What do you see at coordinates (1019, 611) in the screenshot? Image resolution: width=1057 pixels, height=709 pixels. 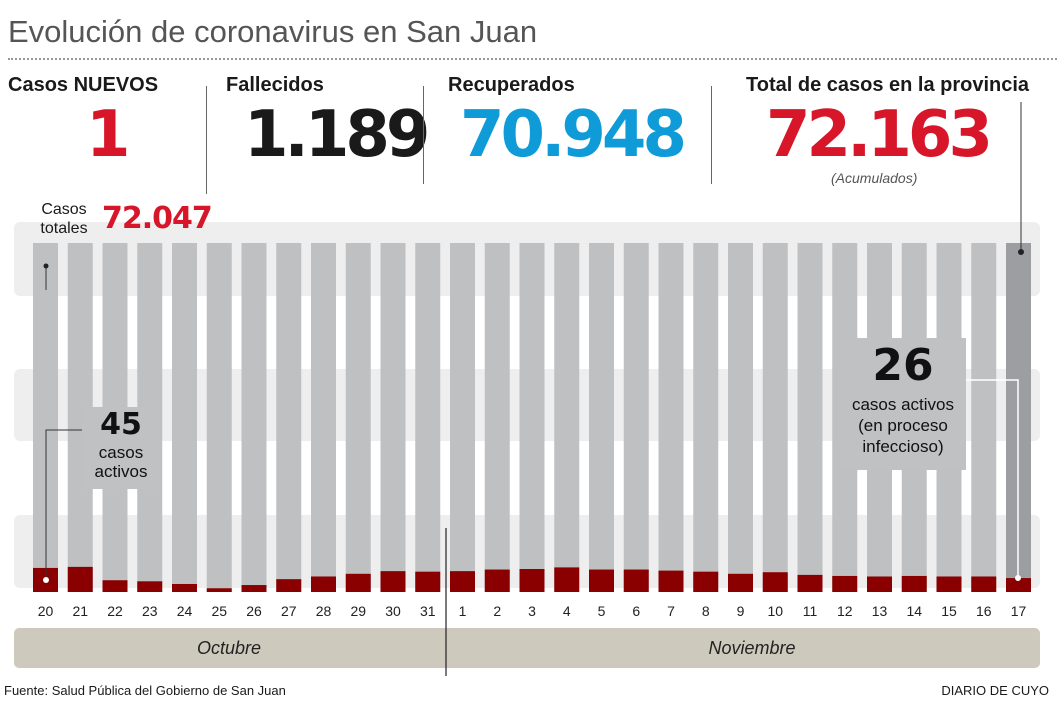 I see `x-tick-label: 17` at bounding box center [1019, 611].